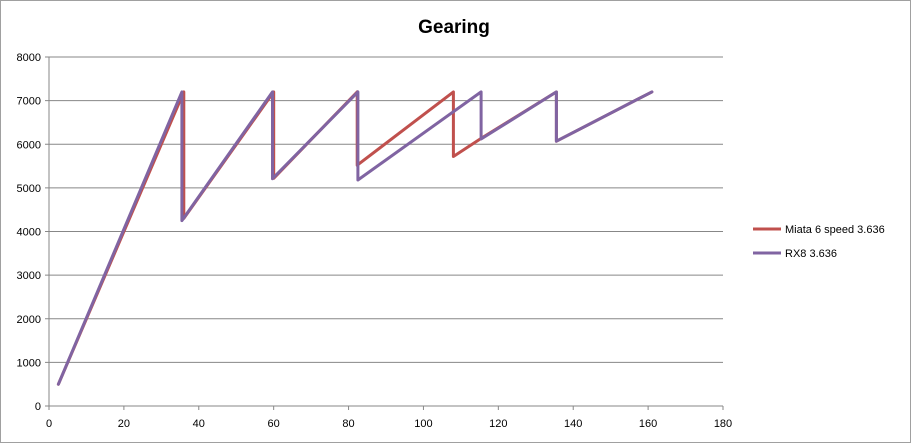 The image size is (911, 443). What do you see at coordinates (38, 407) in the screenshot?
I see `y-tick-label-0: 0` at bounding box center [38, 407].